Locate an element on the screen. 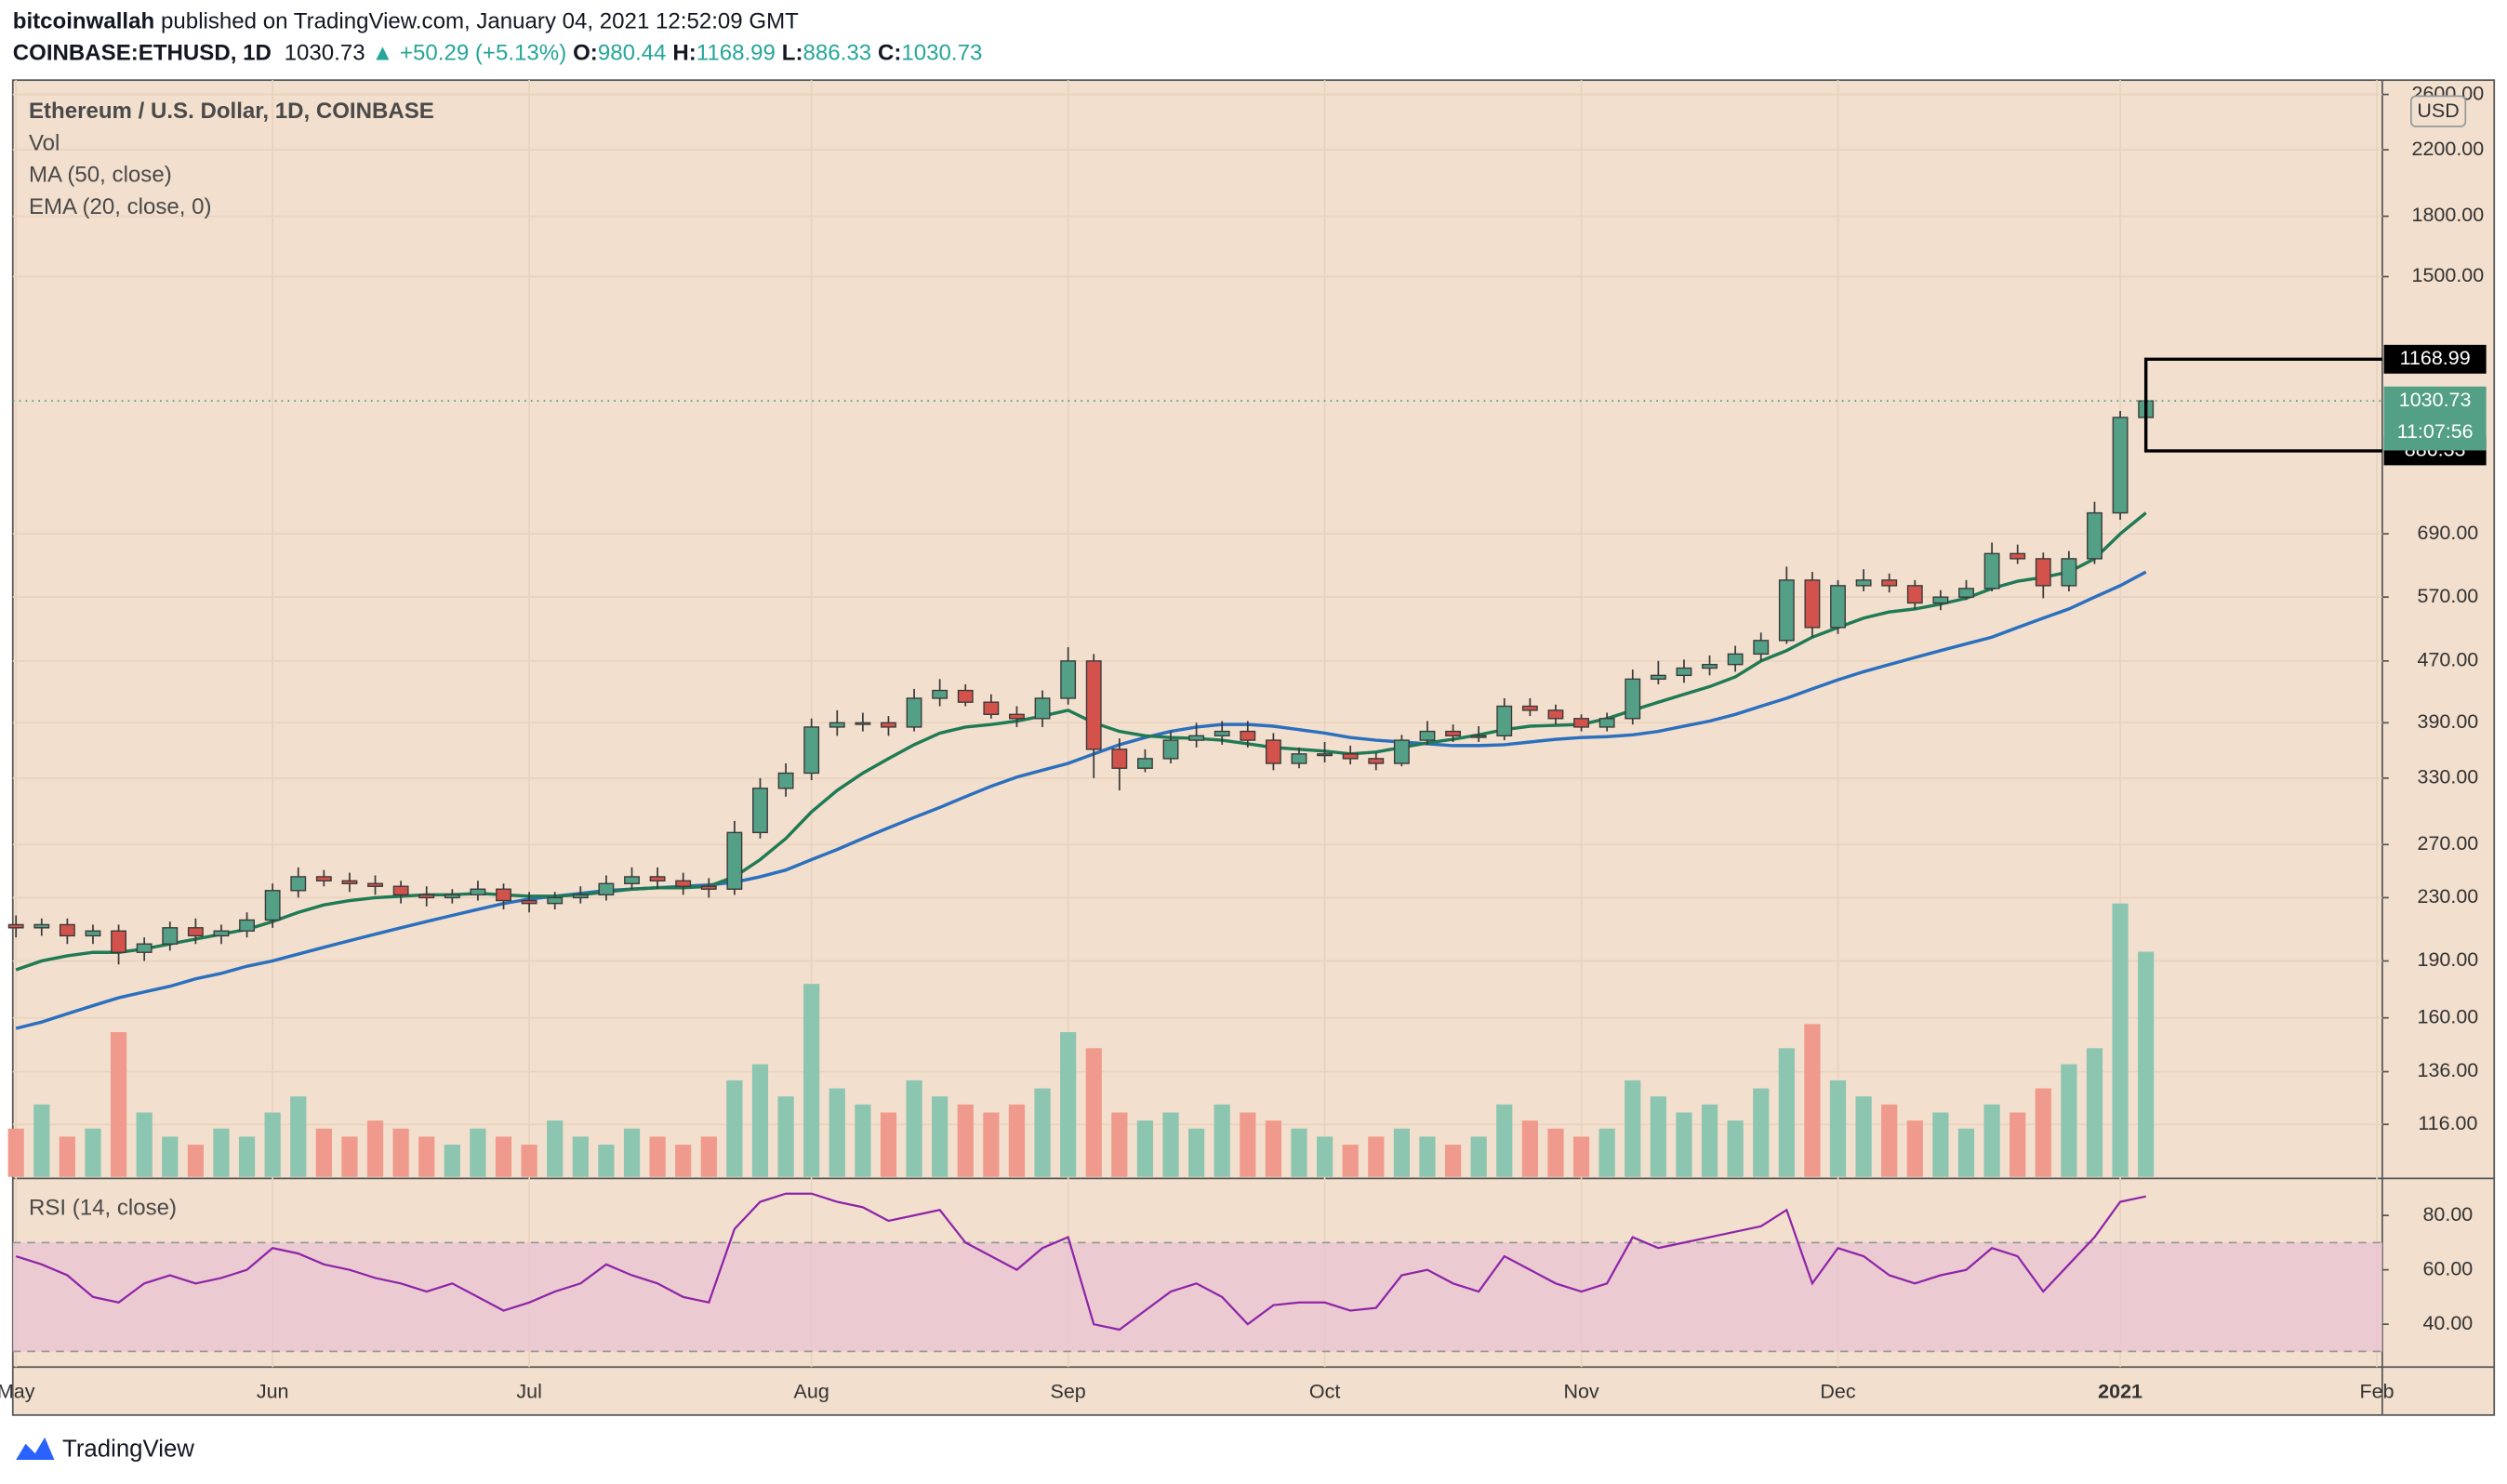  y-tick-label: 470.00 is located at coordinates (2448, 660).